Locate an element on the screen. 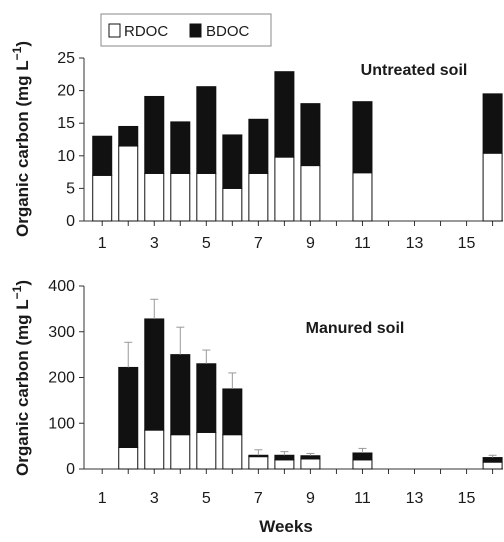 The height and width of the screenshot is (542, 504). x-axis-label: Weeks is located at coordinates (286, 526).